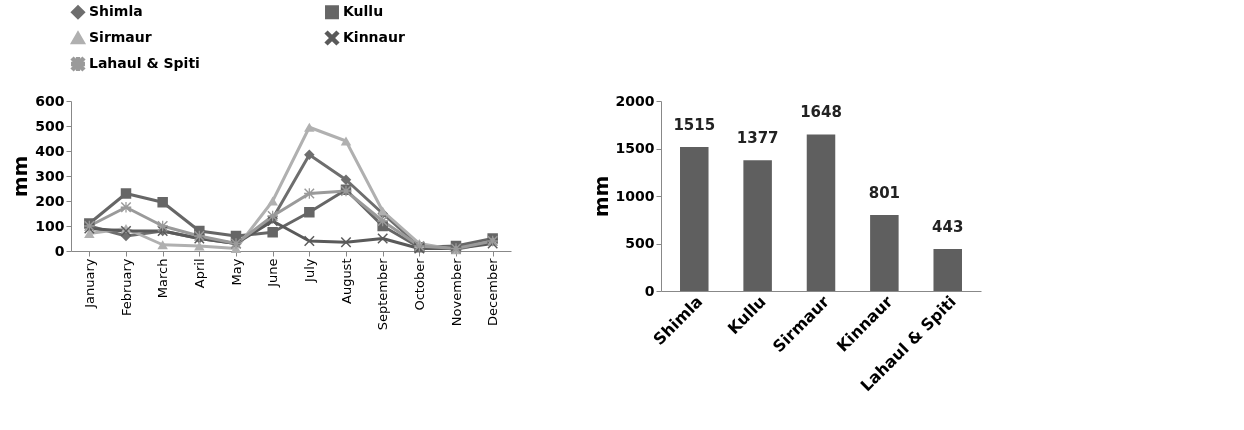 This screenshot has height=430, width=1244. What do you see at coordinates (116, 11) in the screenshot?
I see `legend-label: Shimla` at bounding box center [116, 11].